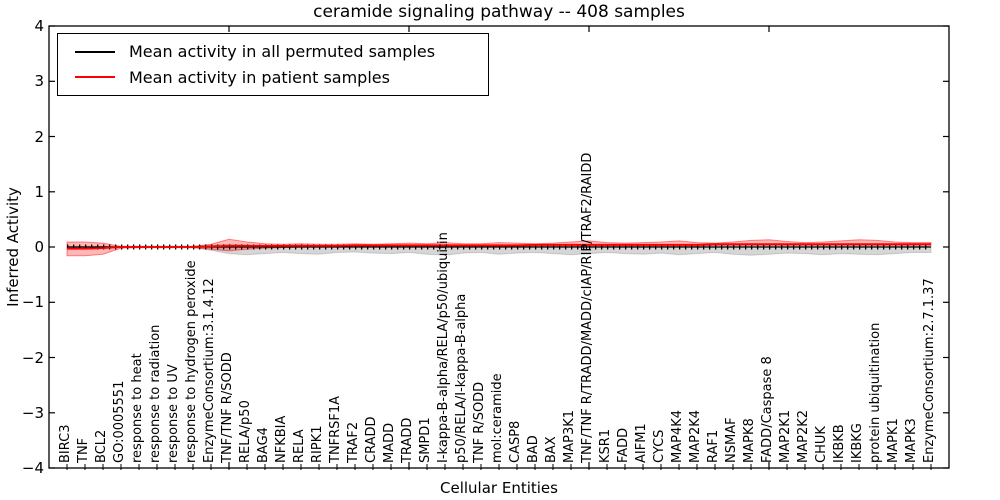 This screenshot has width=1000, height=500. Describe the element at coordinates (32, 412) in the screenshot. I see `y-tick-label: −3` at that location.